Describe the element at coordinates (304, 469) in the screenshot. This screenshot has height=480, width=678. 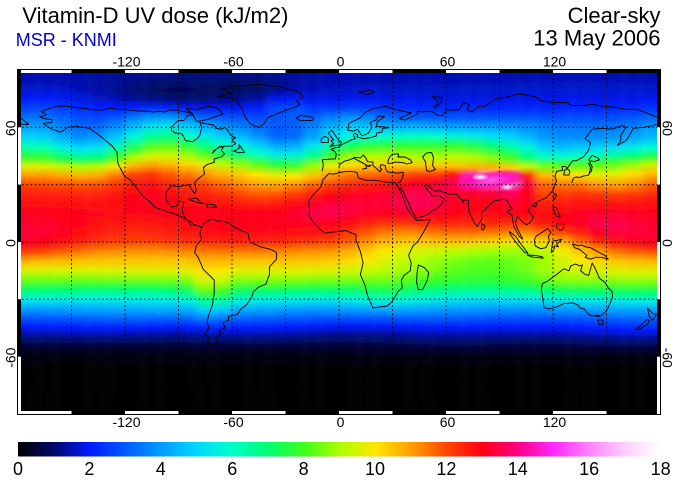
I see `svg-text: 8` at that location.